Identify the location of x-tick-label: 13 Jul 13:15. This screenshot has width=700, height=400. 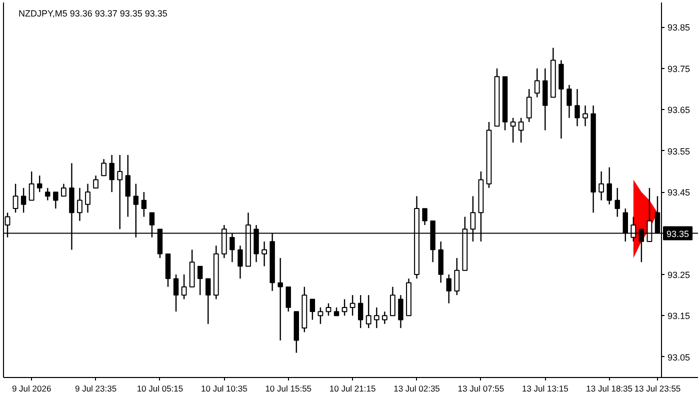
(545, 389).